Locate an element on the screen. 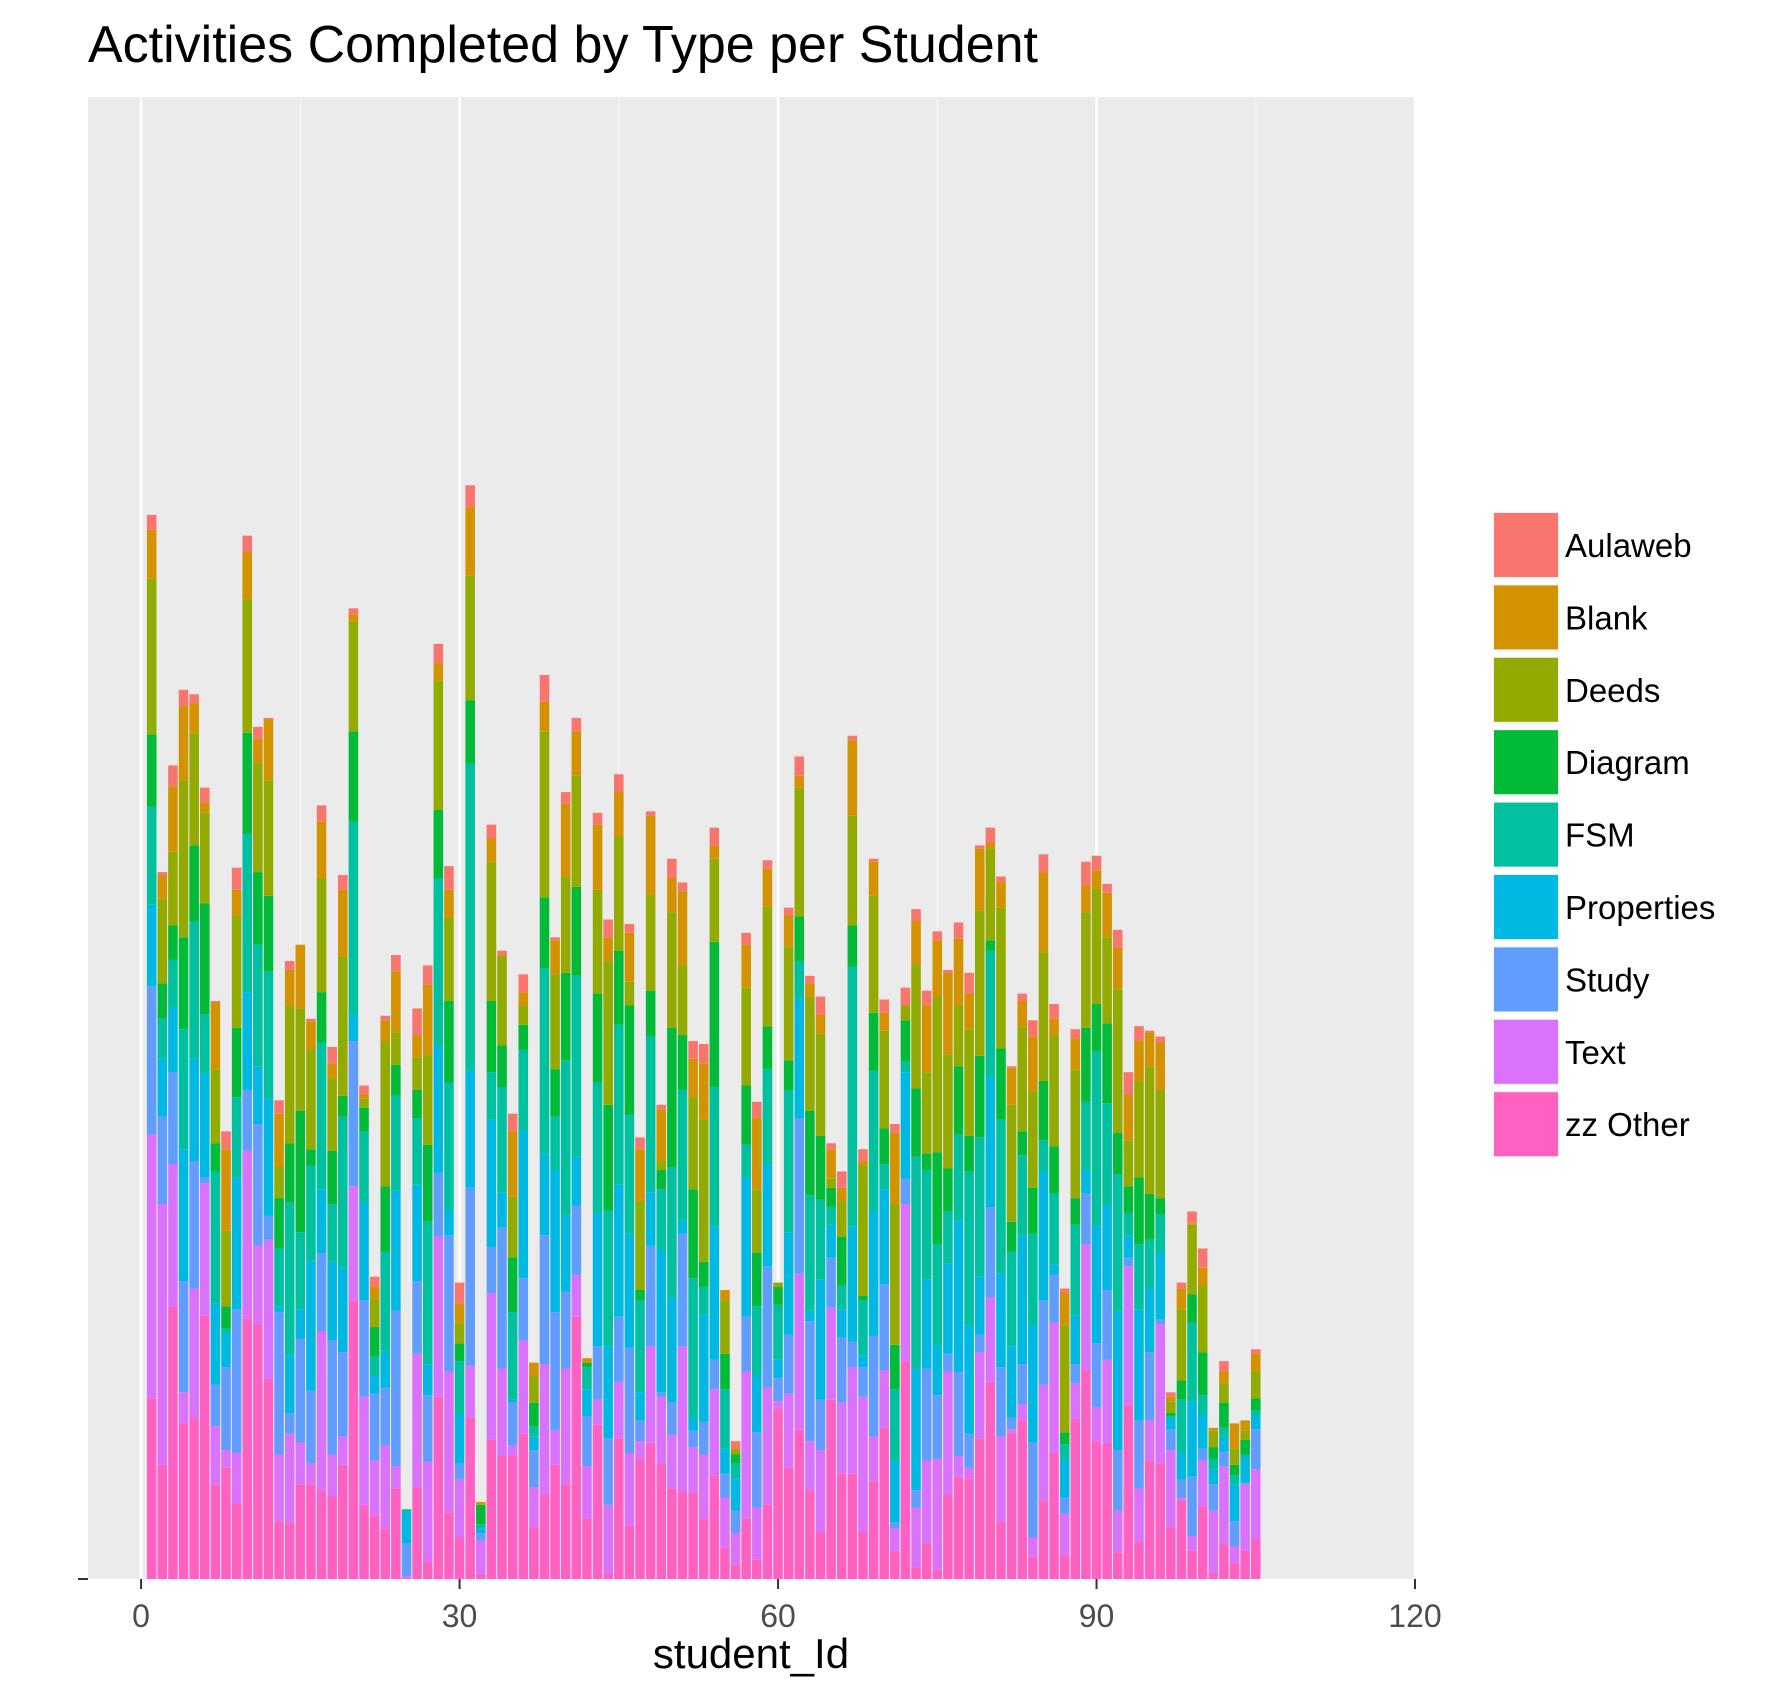 The width and height of the screenshot is (1765, 1703). x-axis-title: student_Id is located at coordinates (751, 1653).